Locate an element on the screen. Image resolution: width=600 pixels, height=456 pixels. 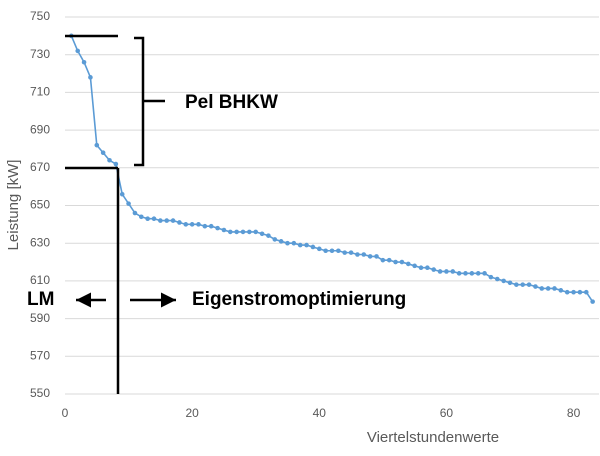
annotation-shapes is located at coordinates (120, 214).